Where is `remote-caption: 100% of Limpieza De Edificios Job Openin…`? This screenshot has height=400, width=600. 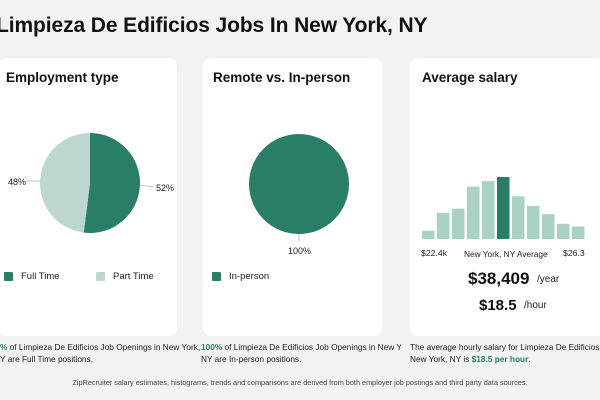 remote-caption: 100% of Limpieza De Edificios Job Openin… is located at coordinates (301, 353).